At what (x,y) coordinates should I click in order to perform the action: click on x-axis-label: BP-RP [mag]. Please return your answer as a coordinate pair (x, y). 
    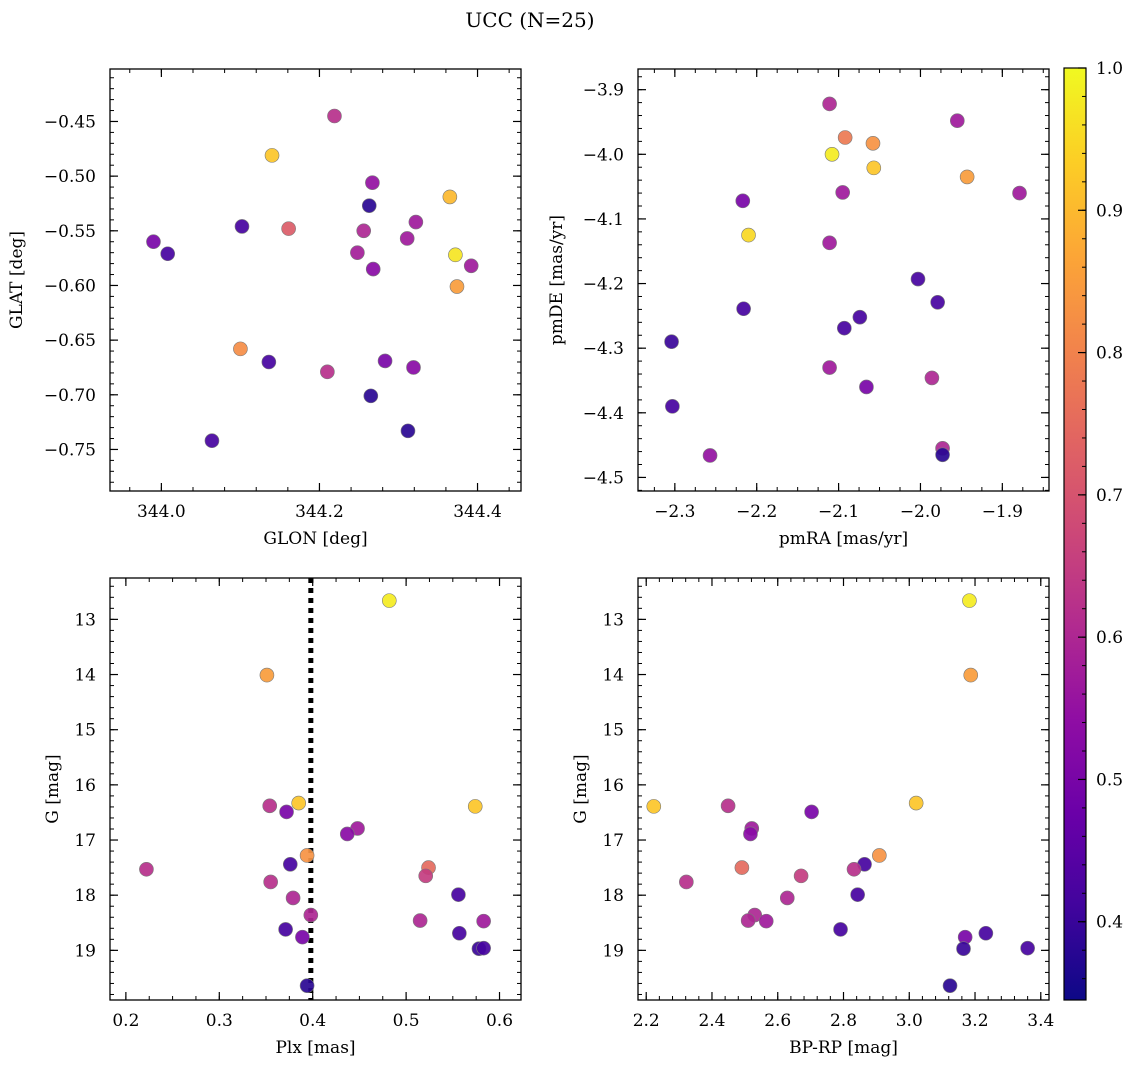
    Looking at the image, I should click on (843, 1048).